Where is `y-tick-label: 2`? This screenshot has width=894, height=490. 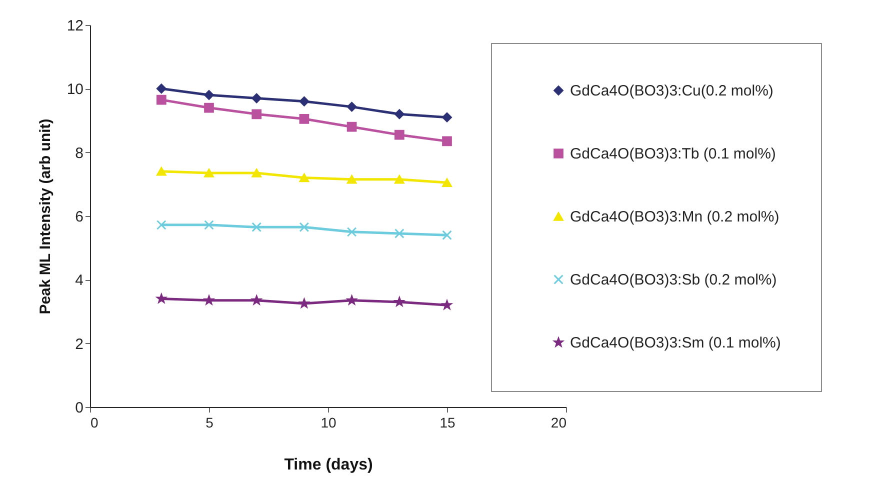
y-tick-label: 2 is located at coordinates (79, 344).